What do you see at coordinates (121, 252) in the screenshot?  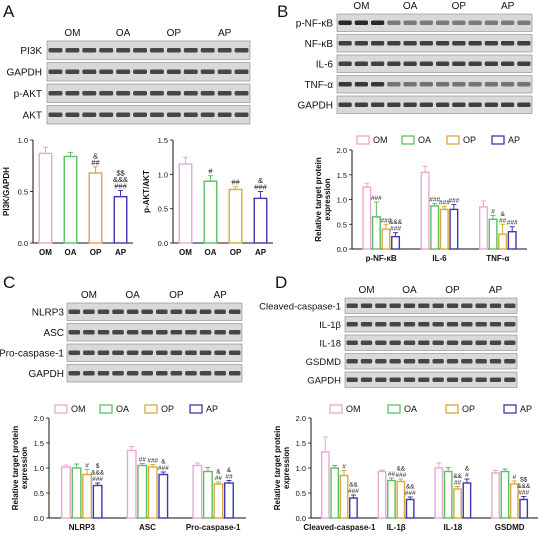 I see `x-tick-label: AP` at bounding box center [121, 252].